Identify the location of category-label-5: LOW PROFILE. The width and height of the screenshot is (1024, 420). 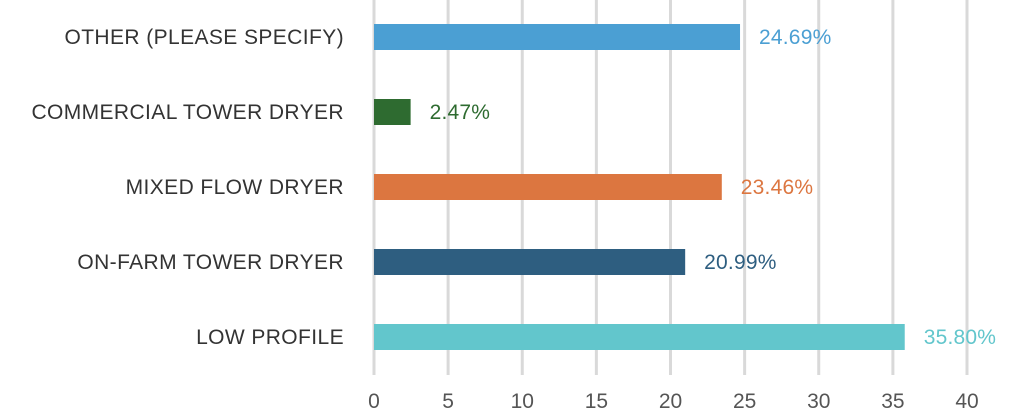
(270, 337).